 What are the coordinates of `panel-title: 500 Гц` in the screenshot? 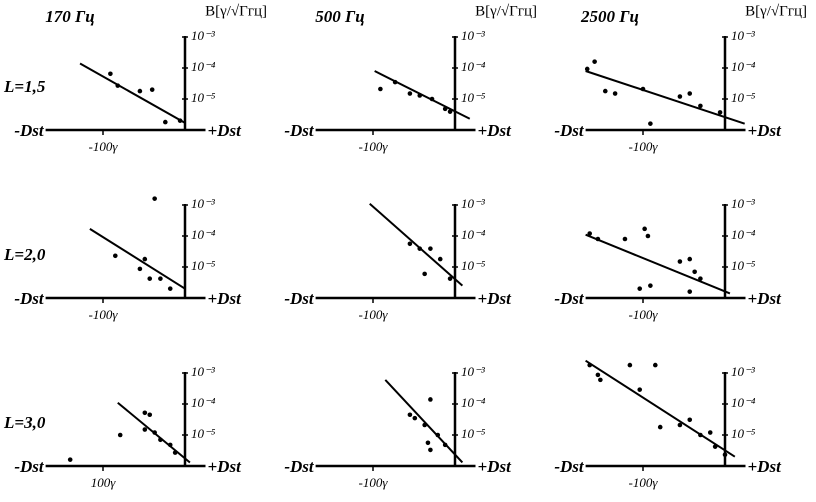 It's located at (339, 16).